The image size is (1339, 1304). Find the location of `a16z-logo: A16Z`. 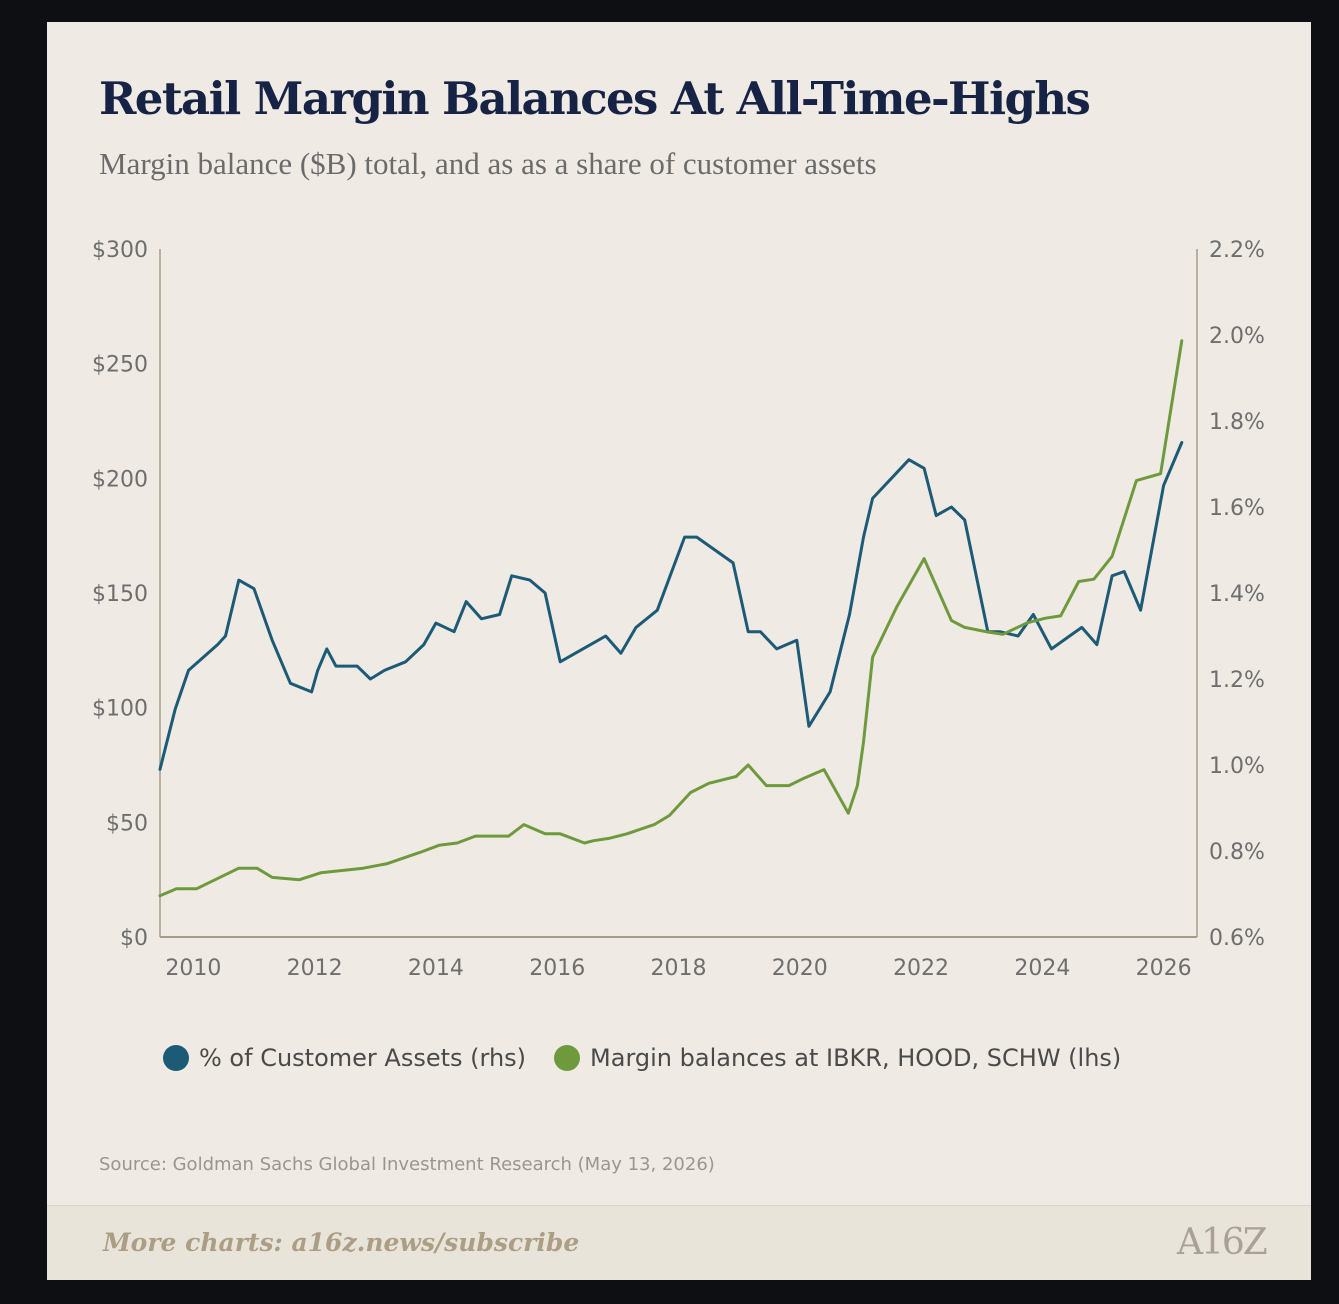

a16z-logo: A16Z is located at coordinates (1222, 1244).